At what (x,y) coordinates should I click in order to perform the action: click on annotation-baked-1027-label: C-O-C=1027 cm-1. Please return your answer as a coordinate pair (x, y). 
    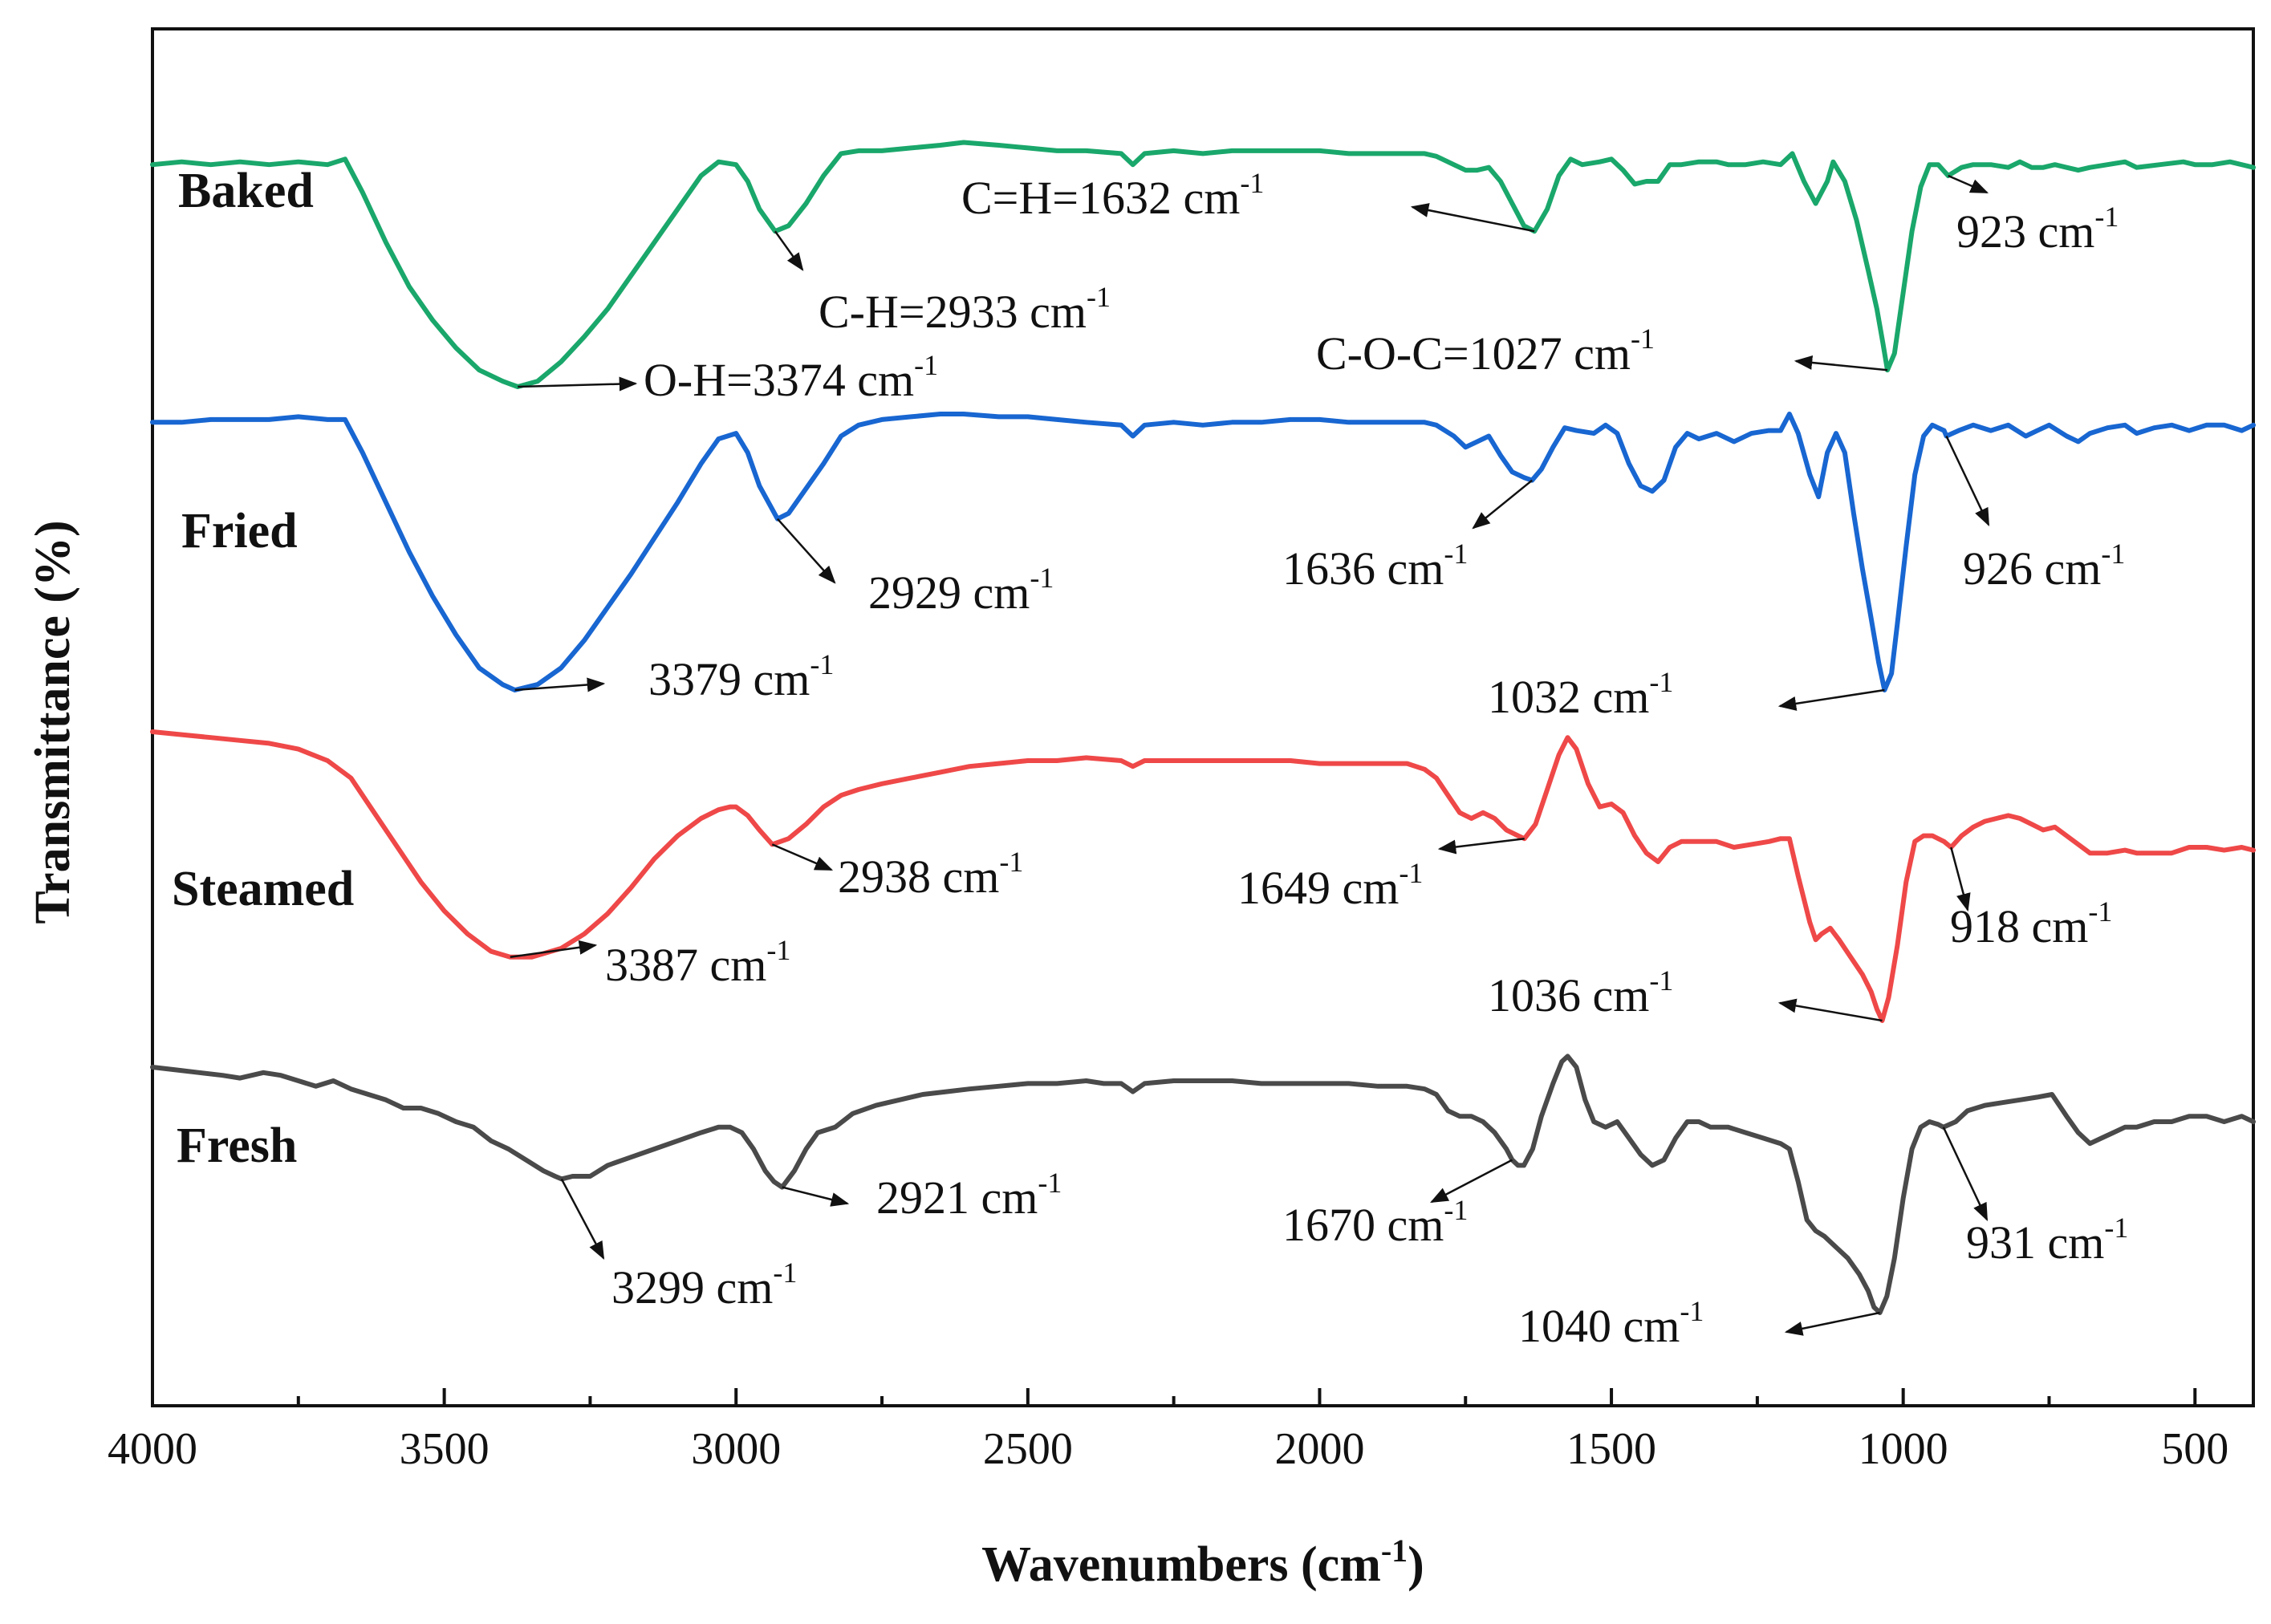
    Looking at the image, I should click on (1485, 351).